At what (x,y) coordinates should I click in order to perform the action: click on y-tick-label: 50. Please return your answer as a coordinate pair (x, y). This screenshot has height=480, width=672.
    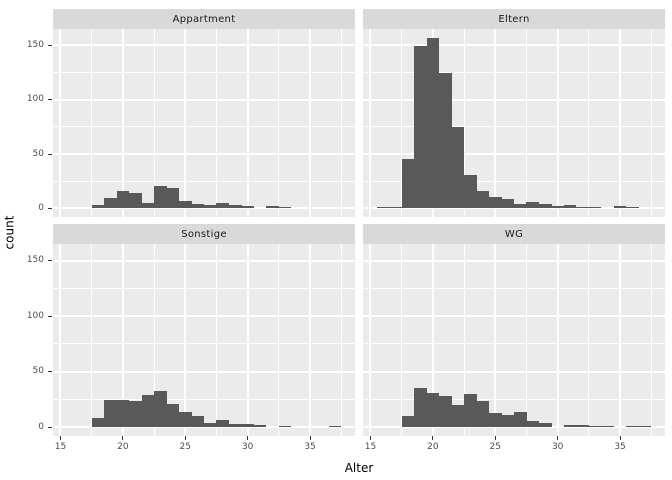
    Looking at the image, I should click on (38, 371).